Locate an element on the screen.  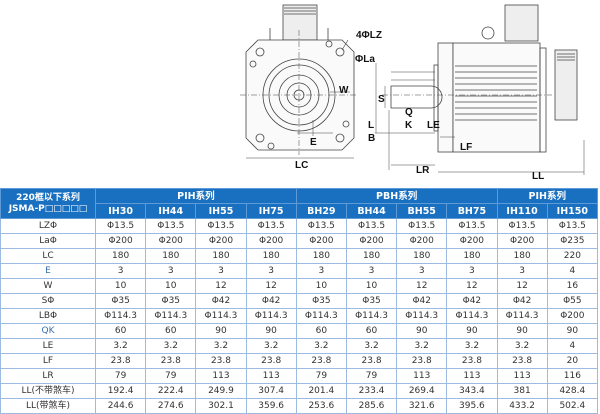
model-header: IH75 is located at coordinates (271, 211).